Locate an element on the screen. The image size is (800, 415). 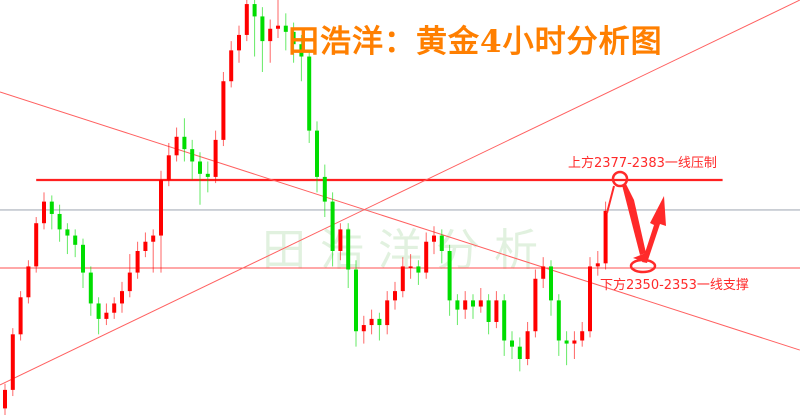
chart-title: 田浩洋：黄金4小时分析图 is located at coordinates (475, 42).